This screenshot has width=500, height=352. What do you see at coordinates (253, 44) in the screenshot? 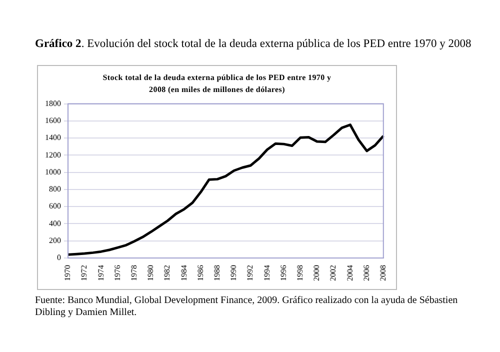
I see `chart-title: Gráfico 2. Evolución del stock total de la deuda externa pública de los PED entre 1970 y 2008` at bounding box center [253, 44].